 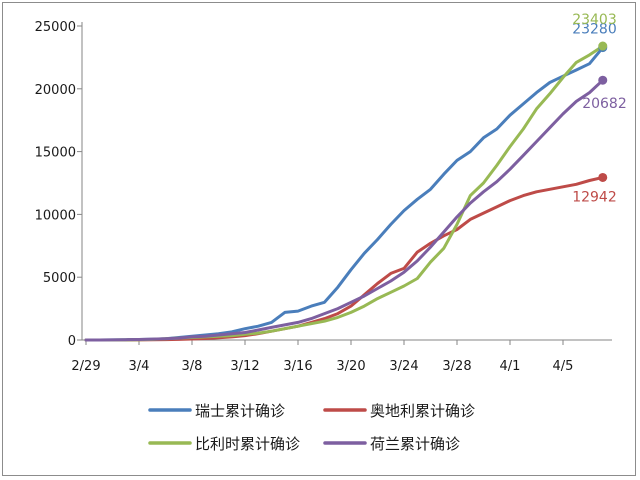 I want to click on legend-item: 瑞士累计确诊, so click(x=216, y=411).